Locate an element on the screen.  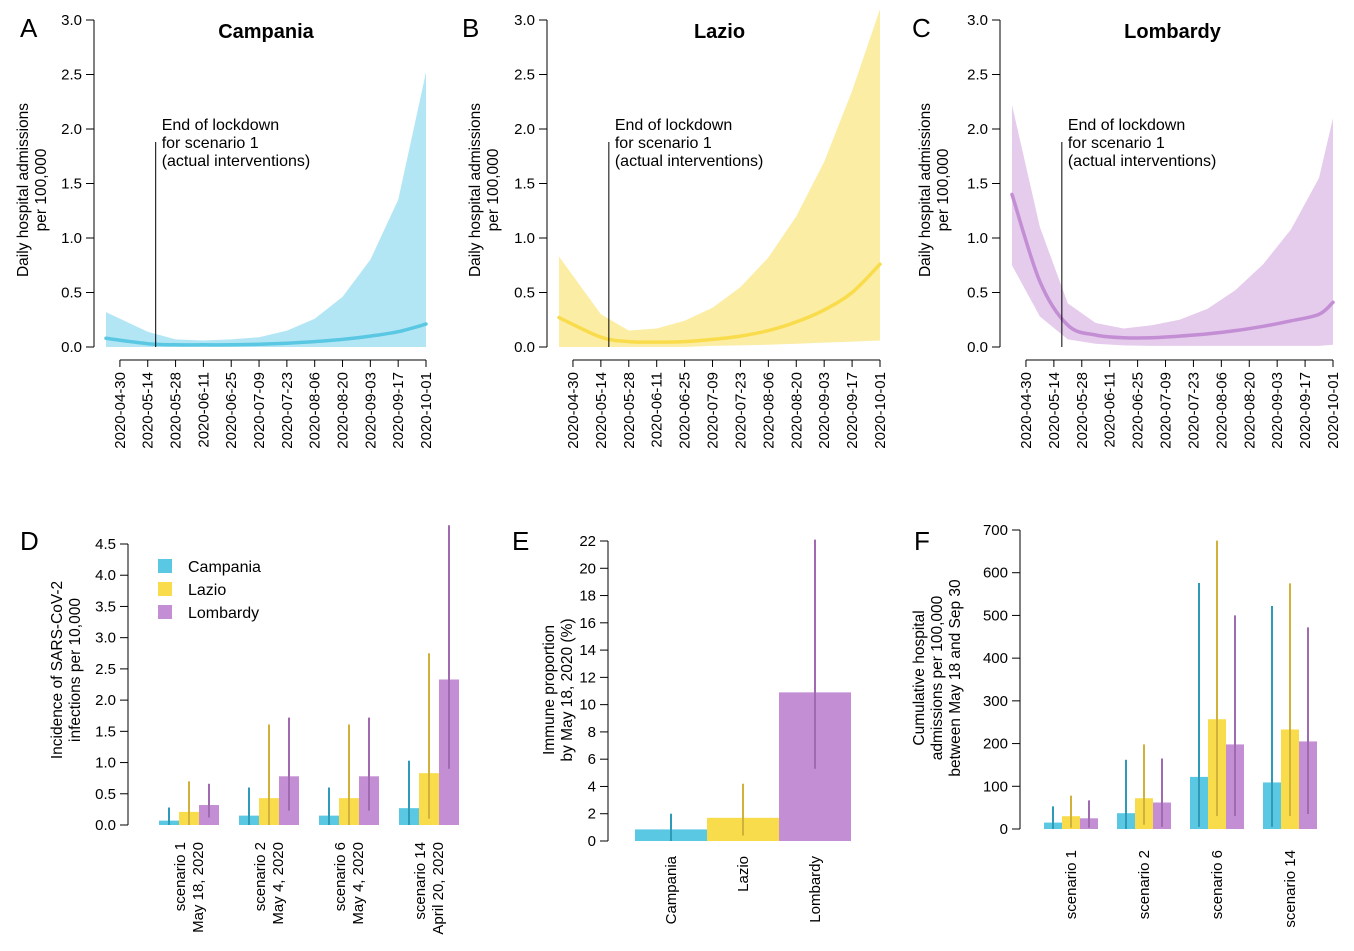
y-tick-label: 300 is located at coordinates (995, 701).